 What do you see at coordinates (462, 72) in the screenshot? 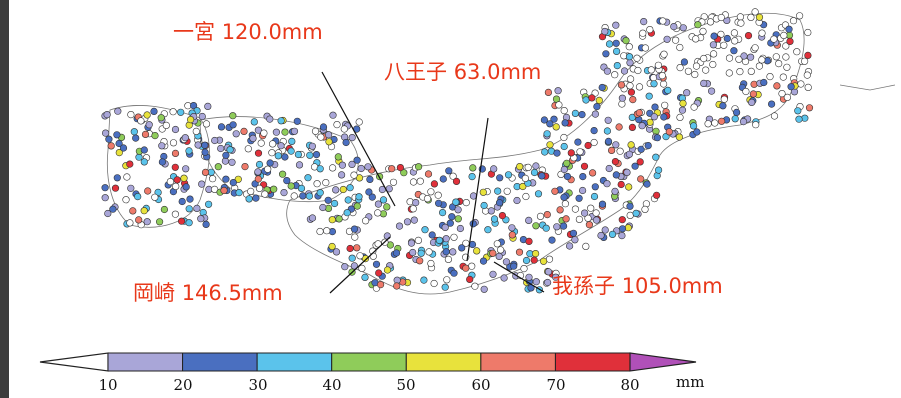
I see `callout-hachioji: 八王子 63.0mm` at bounding box center [462, 72].